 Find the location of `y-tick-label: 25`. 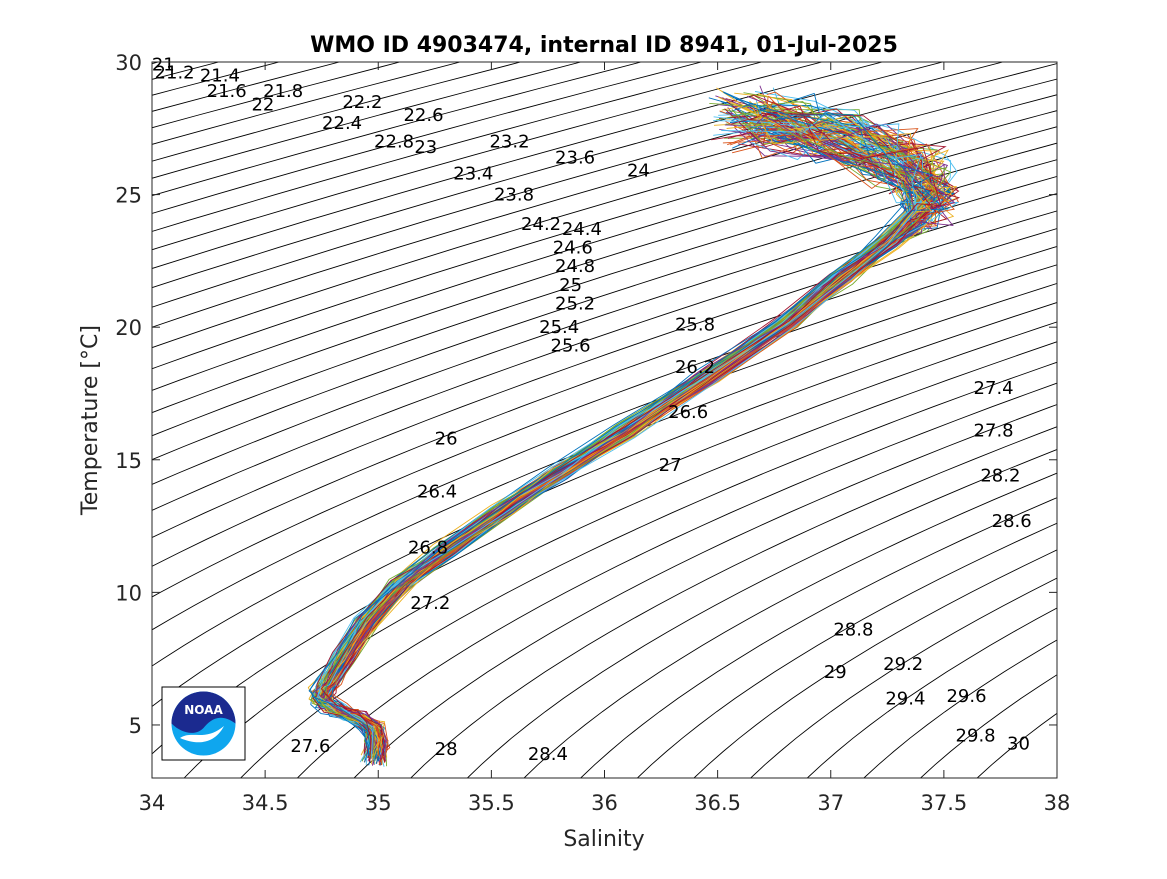

y-tick-label: 25 is located at coordinates (128, 196).